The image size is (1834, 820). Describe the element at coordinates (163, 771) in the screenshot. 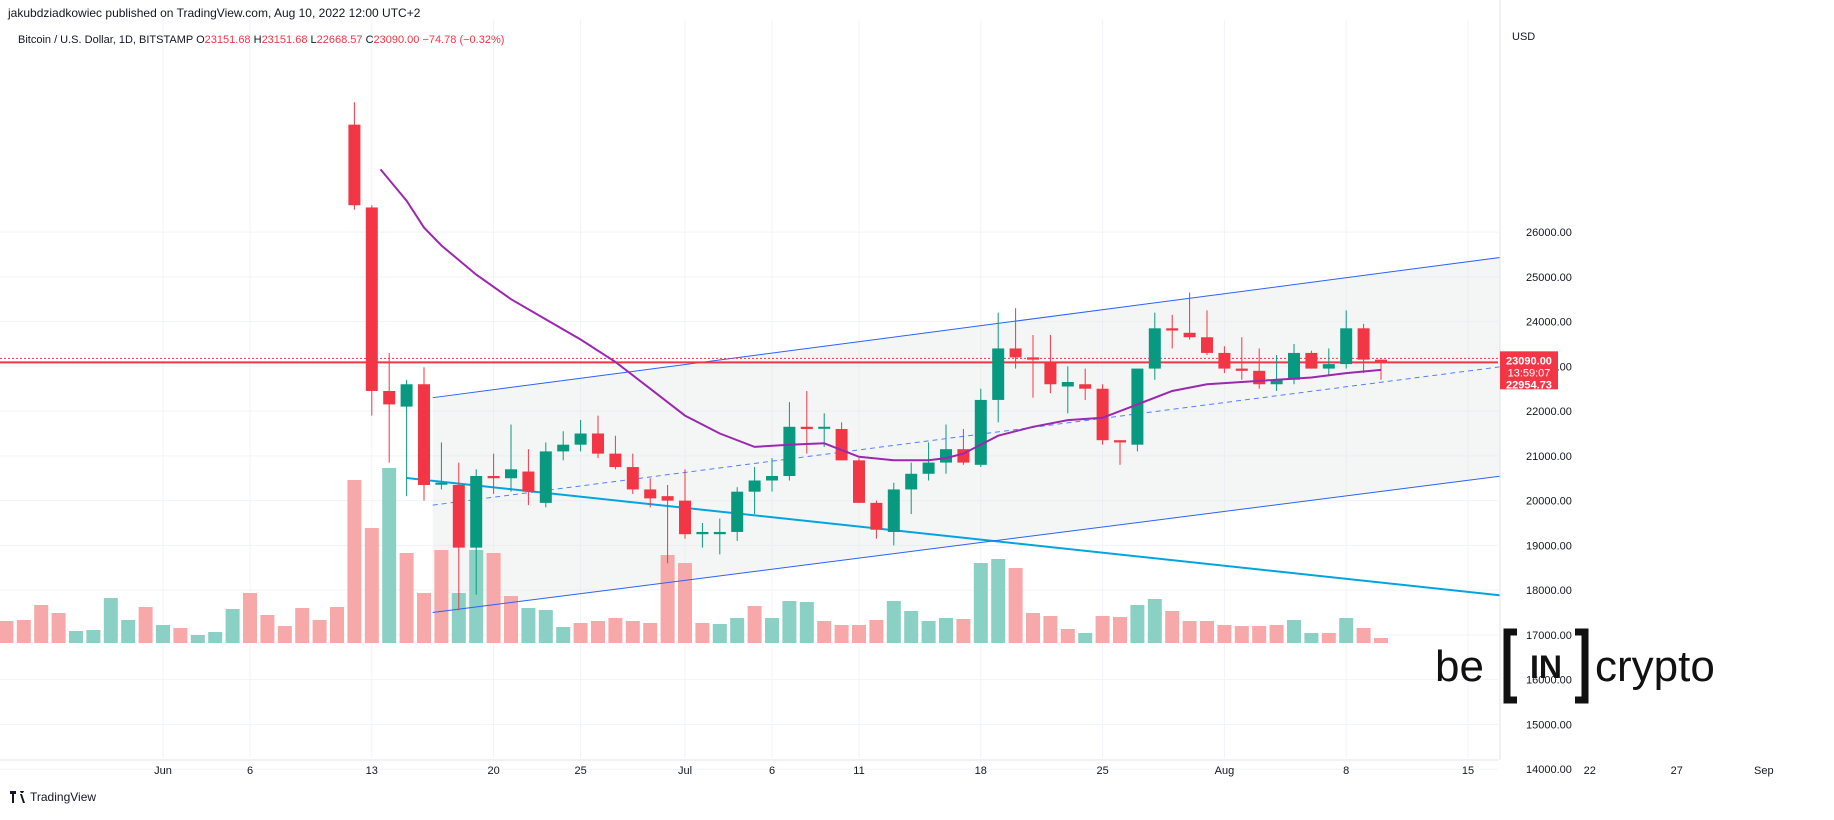

I see `x-tick-label: Jun` at that location.